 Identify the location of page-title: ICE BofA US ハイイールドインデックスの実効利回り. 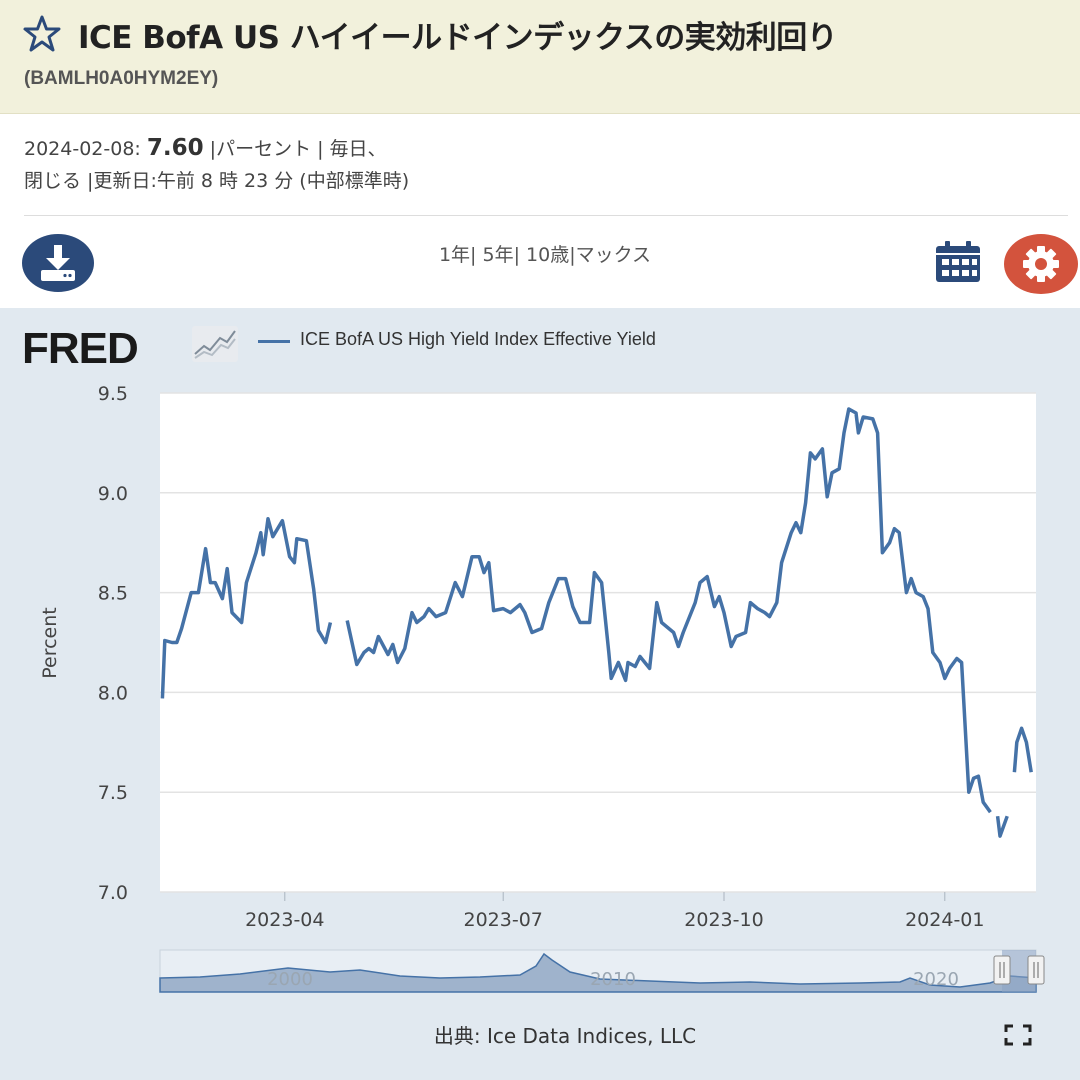
(458, 38).